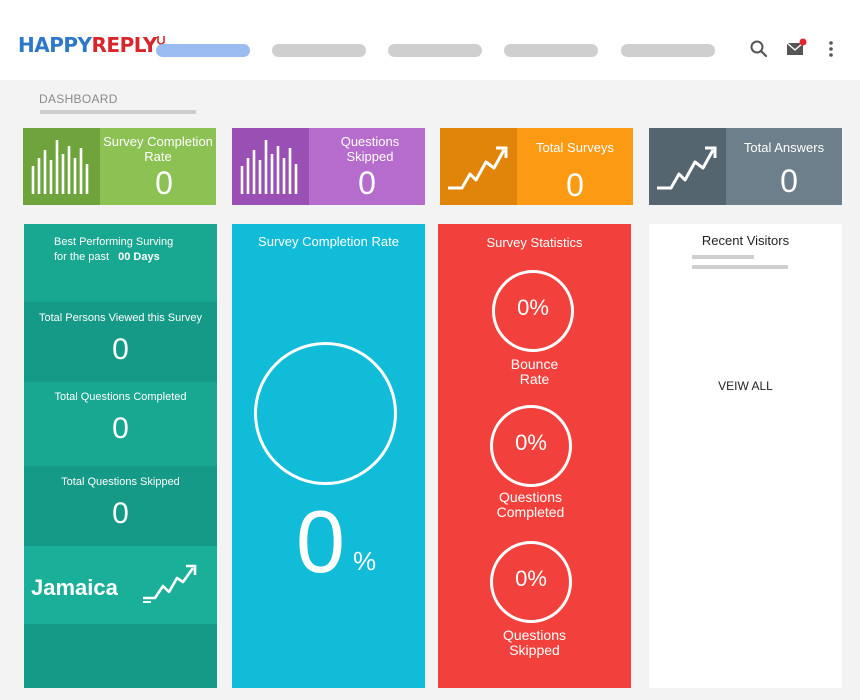 The image size is (860, 700). I want to click on card-title: Total Surveys, so click(575, 147).